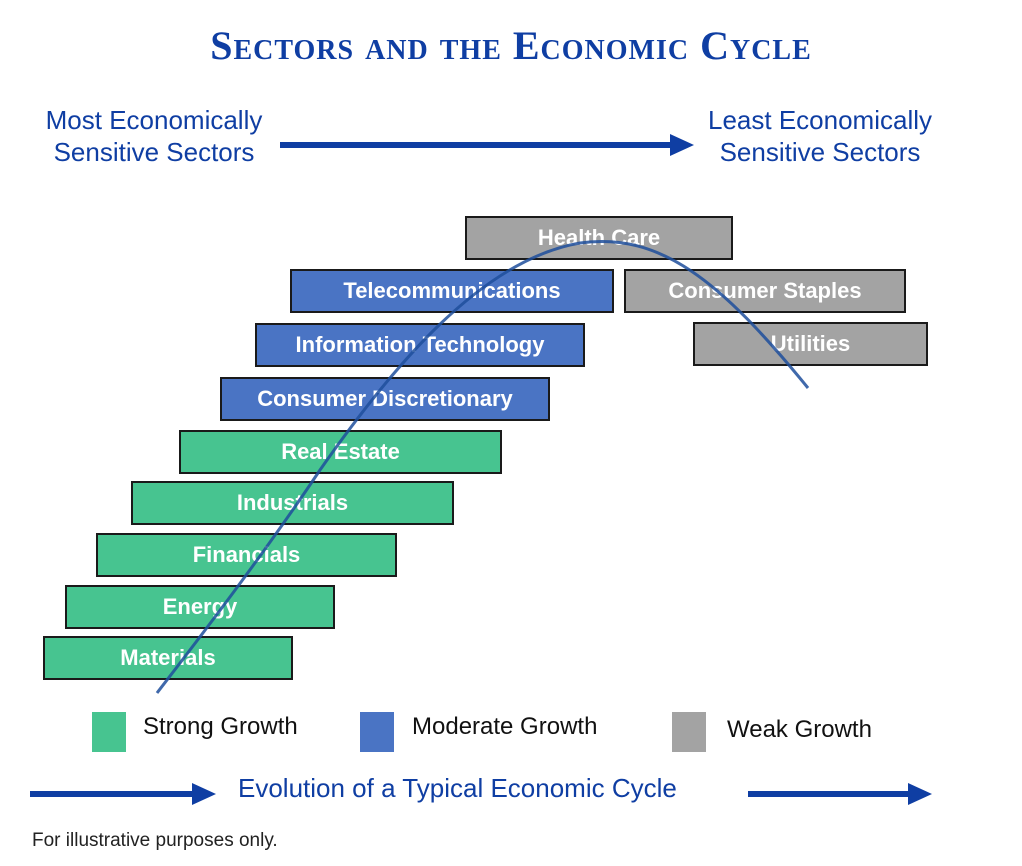 This screenshot has width=1022, height=866. I want to click on legend-label-weak: Weak Growth, so click(799, 729).